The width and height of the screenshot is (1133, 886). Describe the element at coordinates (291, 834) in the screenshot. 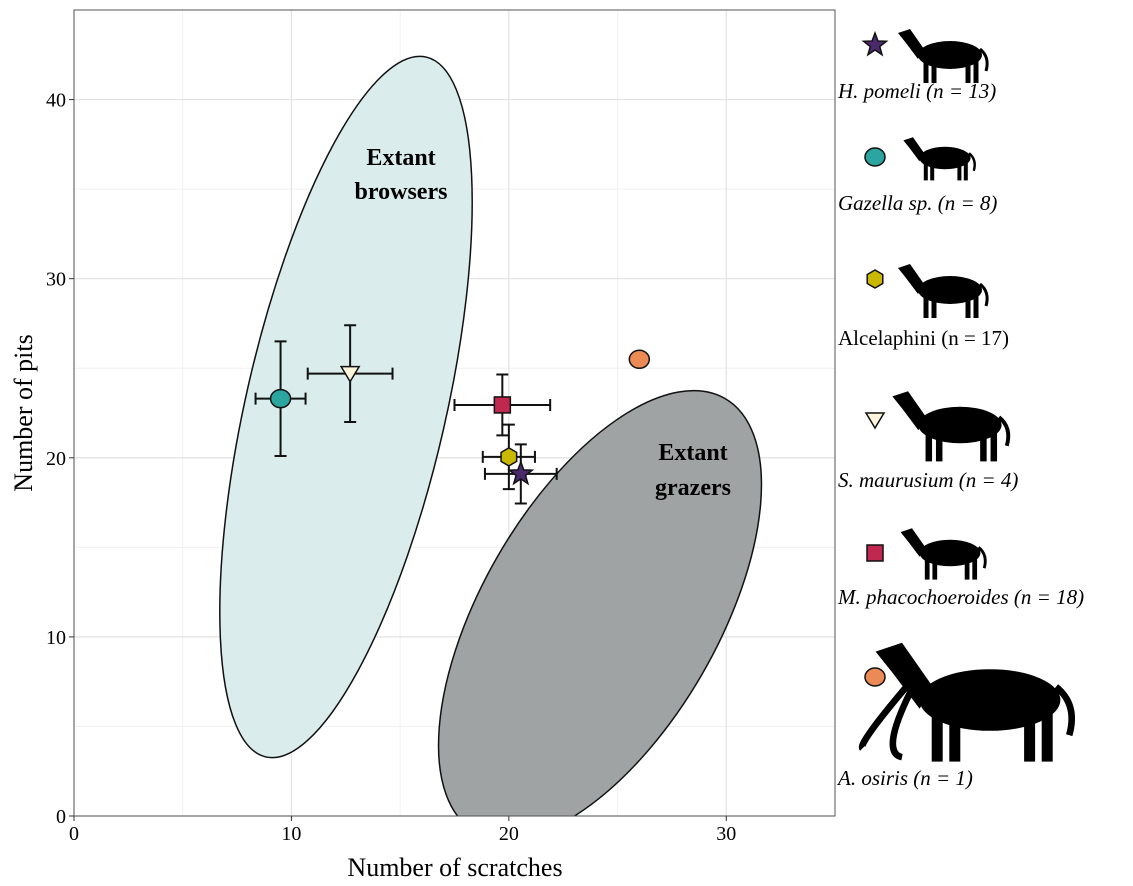

I see `x-tick-label: 10` at that location.